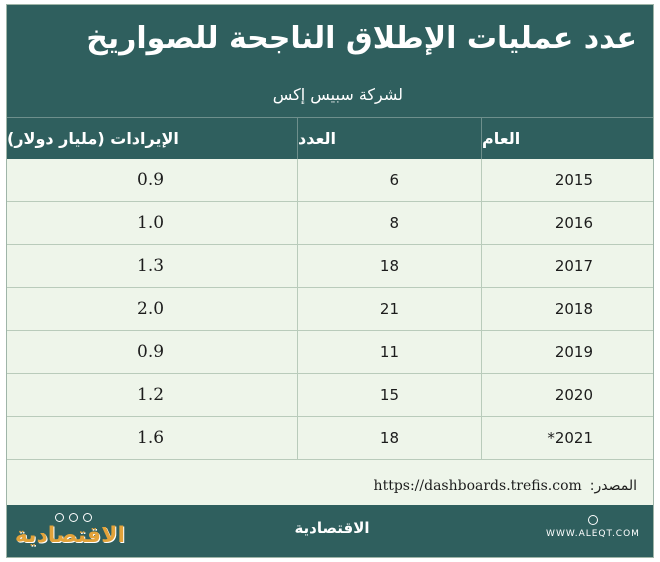 This screenshot has height=562, width=660. I want to click on brand-wordmark: الاقتصادية, so click(69, 535).